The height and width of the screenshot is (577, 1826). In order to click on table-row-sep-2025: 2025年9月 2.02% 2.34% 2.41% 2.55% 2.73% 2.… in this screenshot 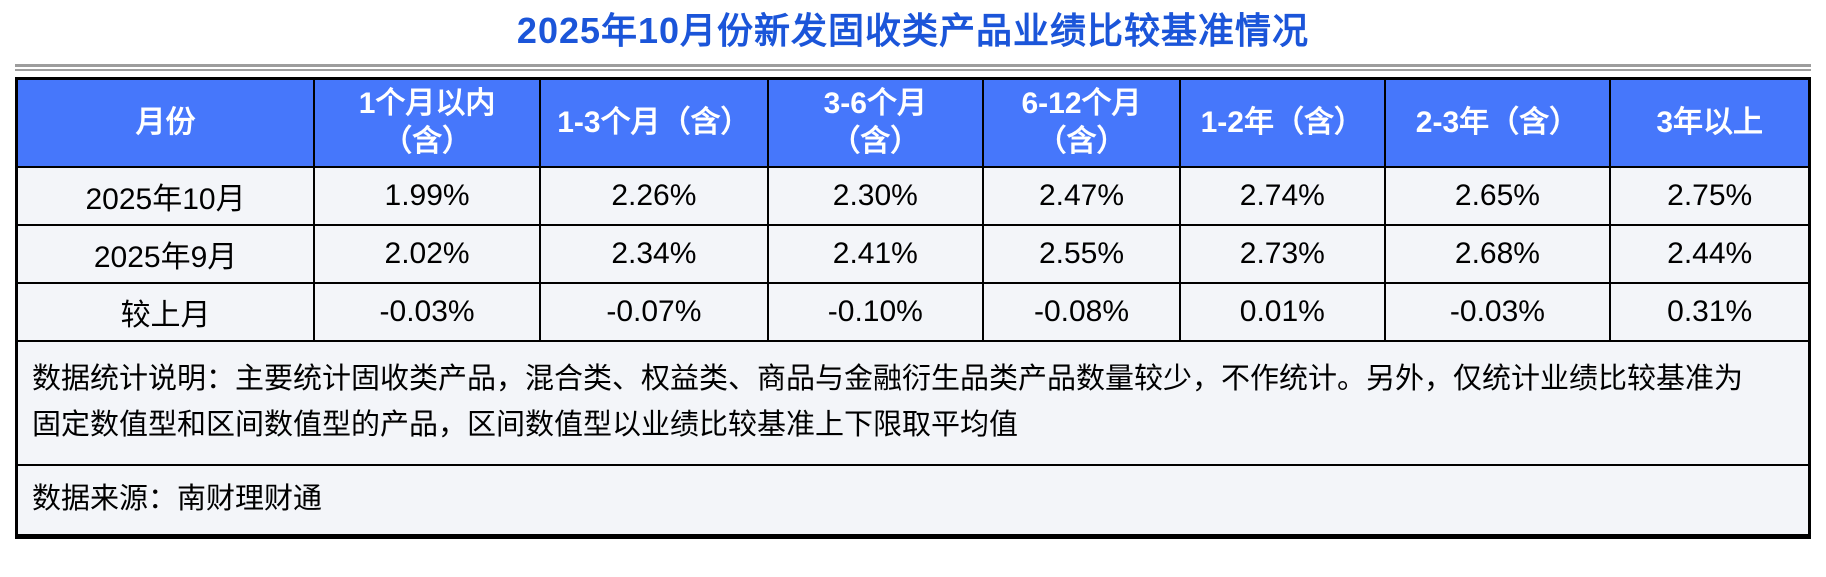, I will do `click(913, 253)`.